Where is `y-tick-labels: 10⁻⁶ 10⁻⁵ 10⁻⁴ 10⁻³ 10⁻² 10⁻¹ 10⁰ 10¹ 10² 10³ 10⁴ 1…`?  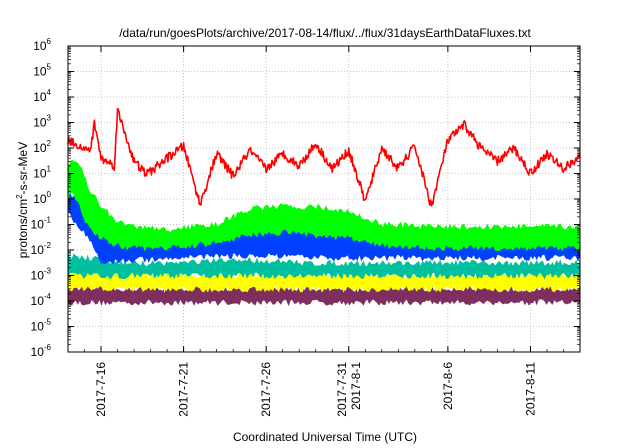
y-tick-labels: 10⁻⁶ 10⁻⁵ 10⁻⁴ 10⁻³ 10⁻² 10⁻¹ 10⁰ 10¹ 10² 10³ 10⁴ 1… is located at coordinates (41, 198).